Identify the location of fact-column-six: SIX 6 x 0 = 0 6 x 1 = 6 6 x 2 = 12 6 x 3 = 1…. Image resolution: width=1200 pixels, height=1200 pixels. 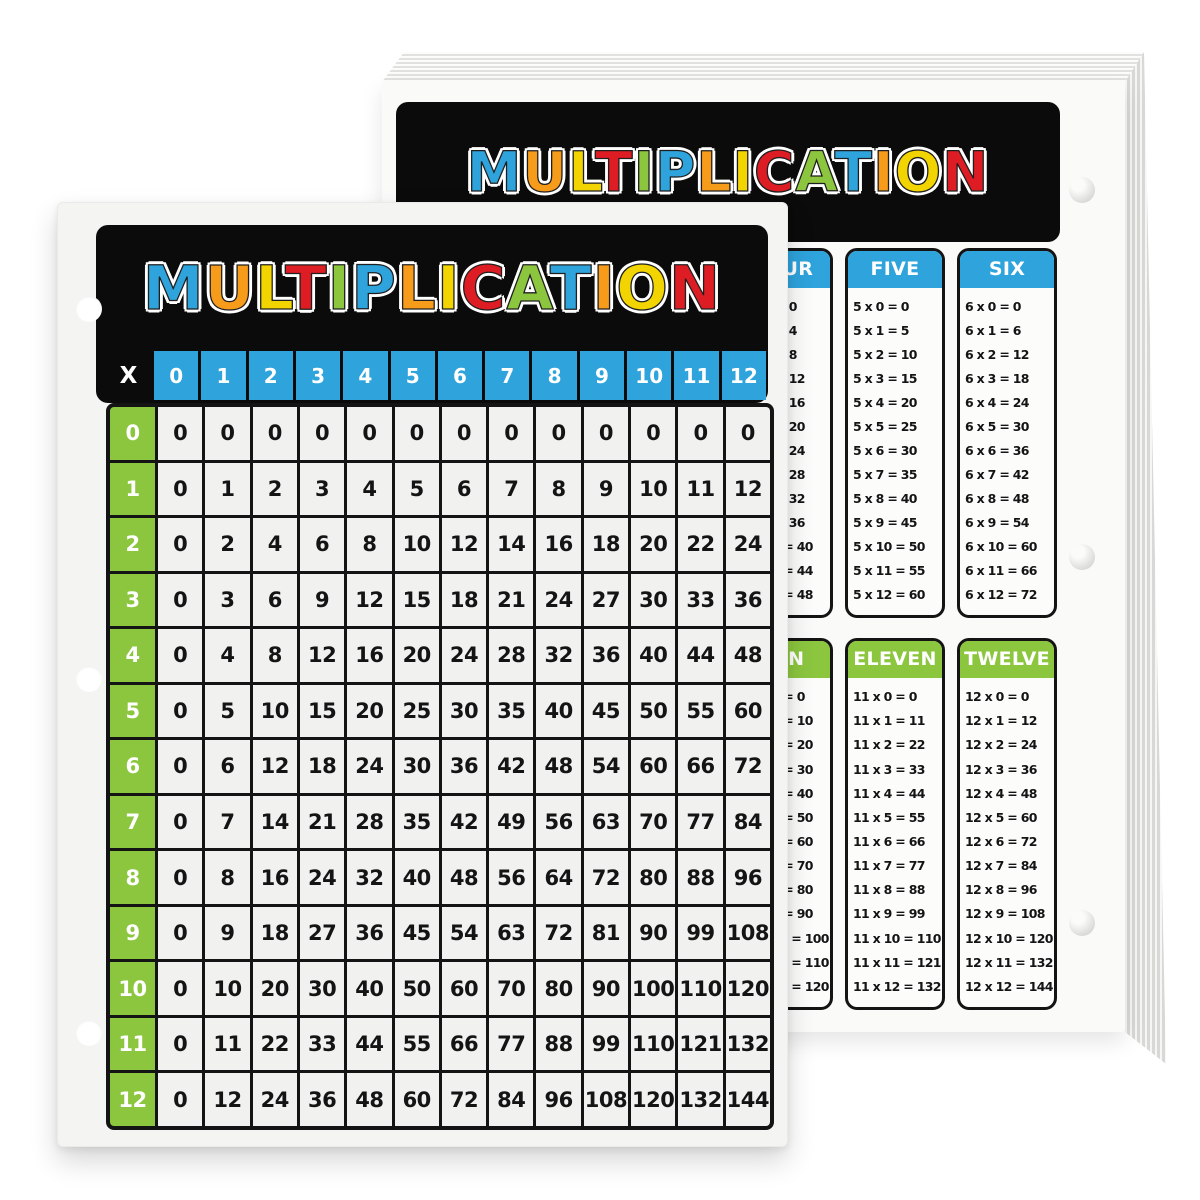
(1007, 433).